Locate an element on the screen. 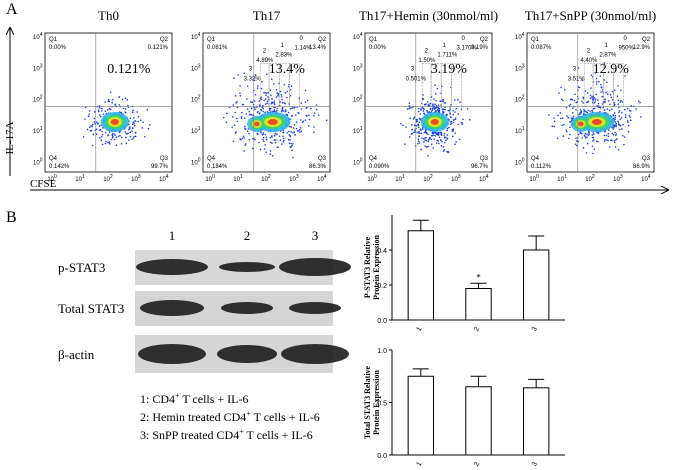  x-tick-label: 10¹ is located at coordinates (80, 178).